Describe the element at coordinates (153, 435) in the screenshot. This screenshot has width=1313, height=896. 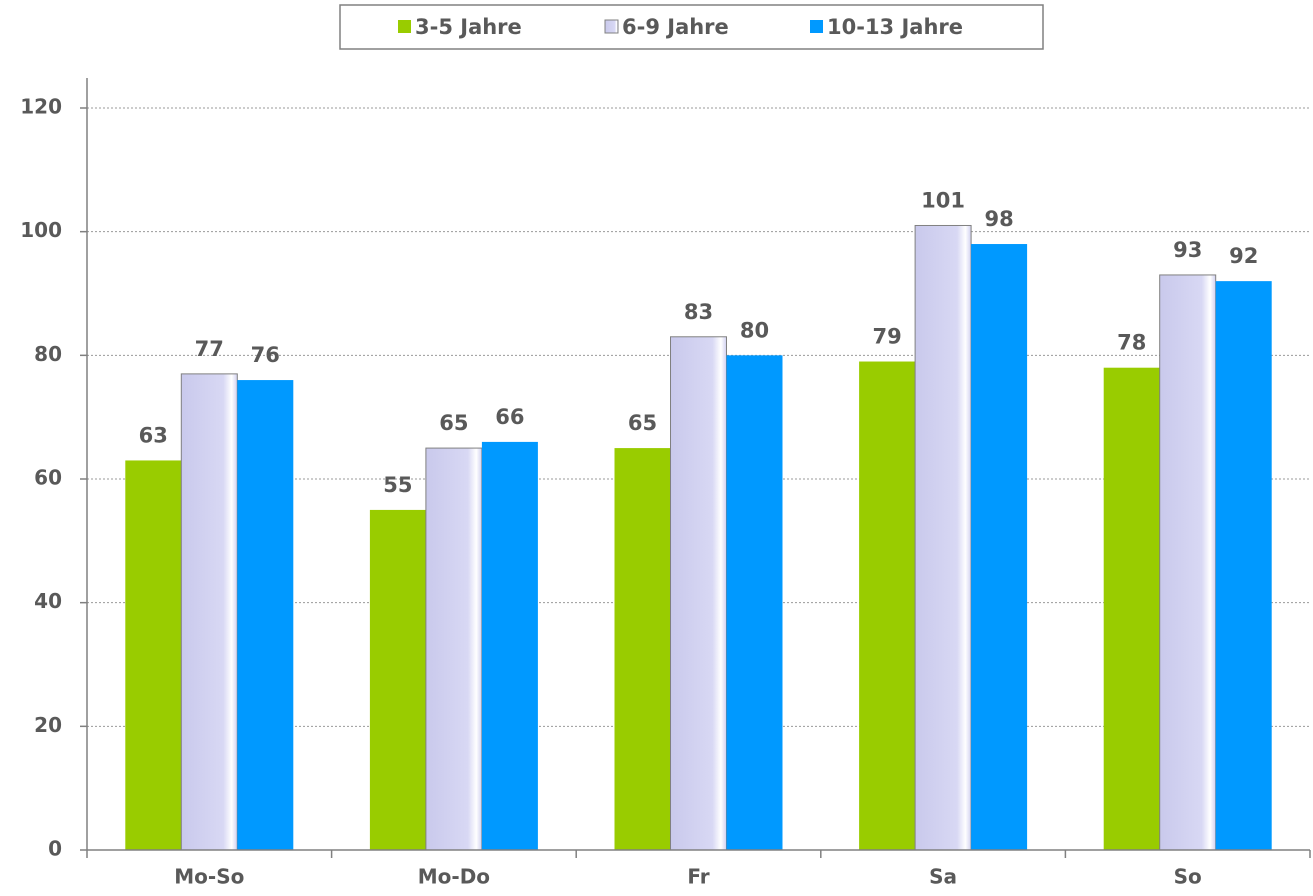
I see `data-label: 63` at that location.